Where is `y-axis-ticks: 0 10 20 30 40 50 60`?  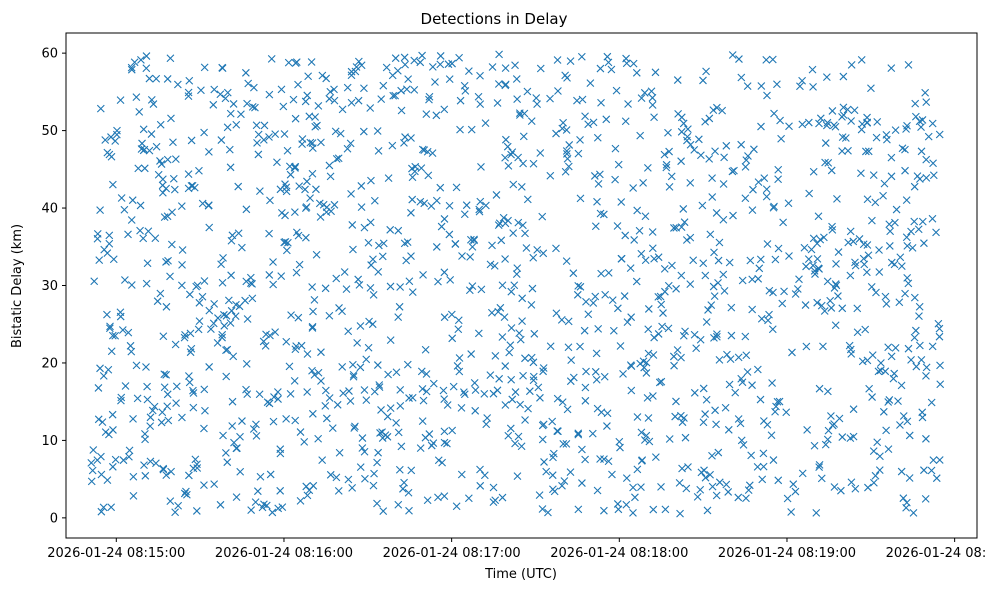
y-axis-ticks: 0 10 20 30 40 50 60 is located at coordinates (53, 286).